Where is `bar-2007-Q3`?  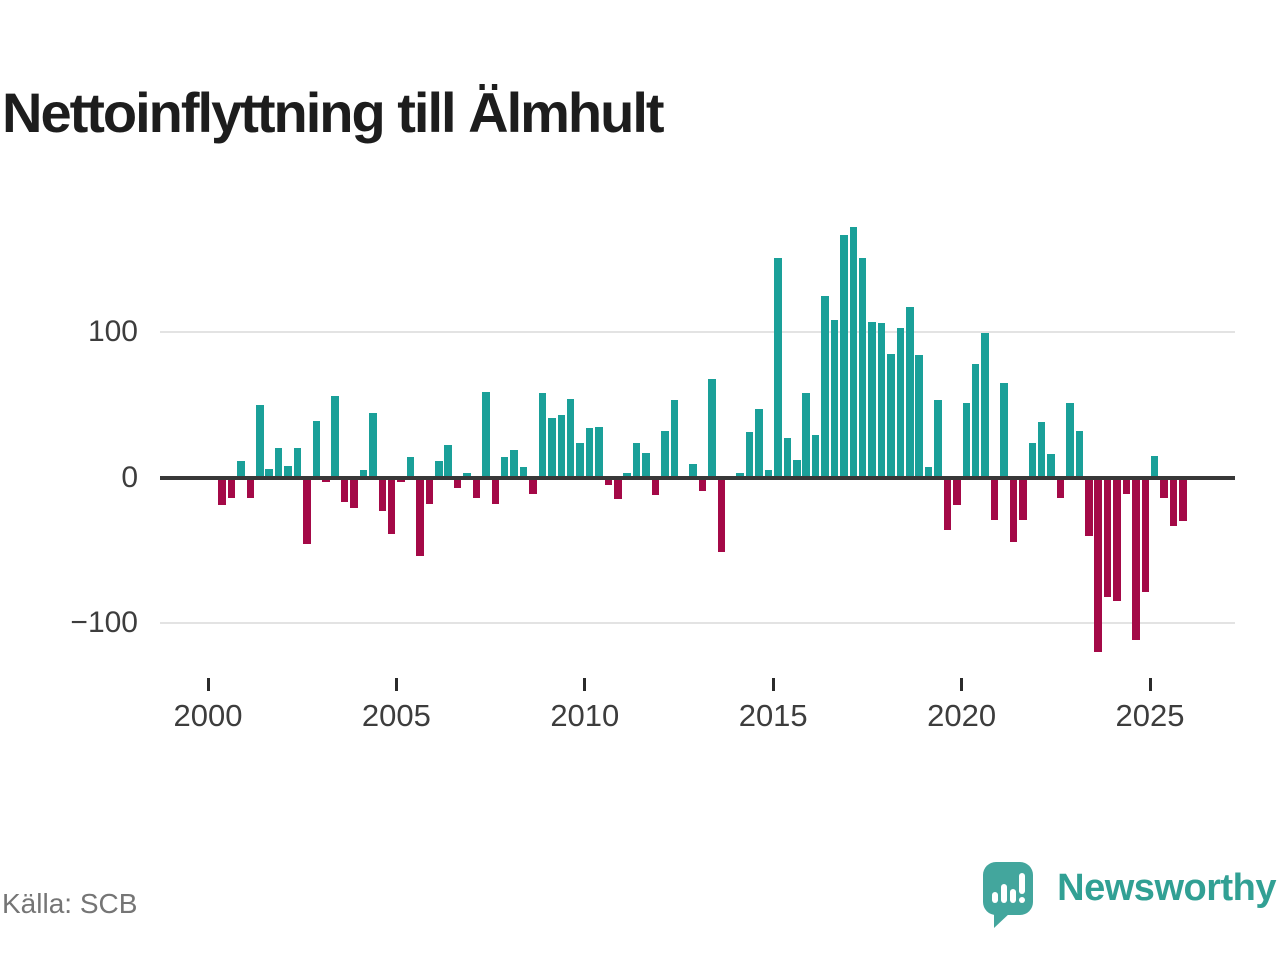 bar-2007-Q3 is located at coordinates (495, 490).